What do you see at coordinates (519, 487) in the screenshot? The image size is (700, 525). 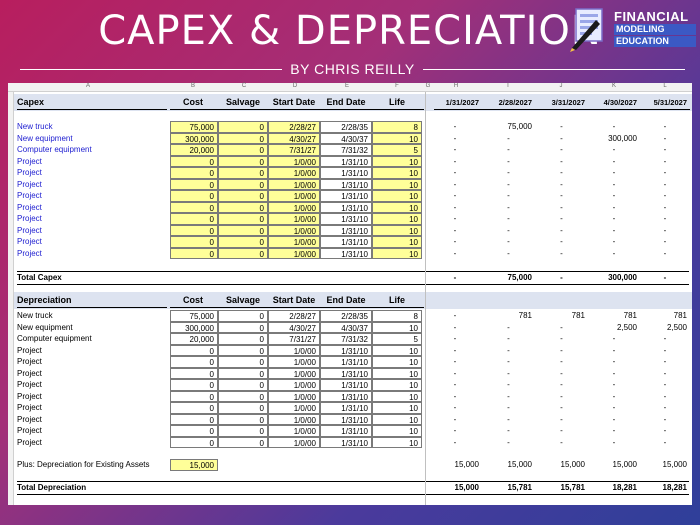 I see `total-depreciation-value: 15,781` at bounding box center [519, 487].